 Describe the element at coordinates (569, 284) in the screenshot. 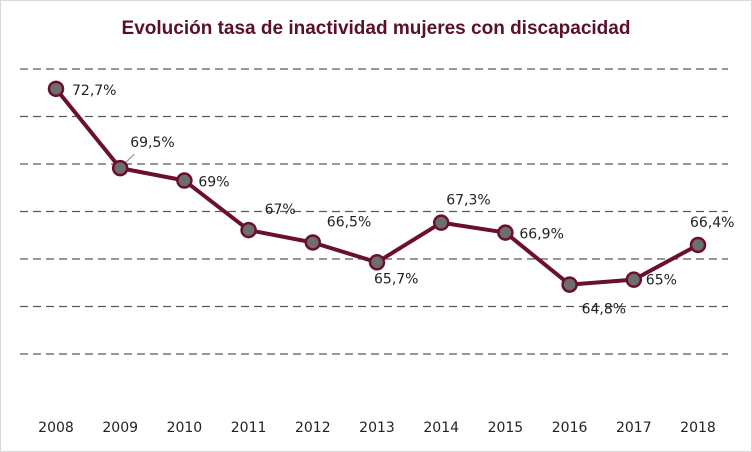

I see `data-point-2016` at that location.